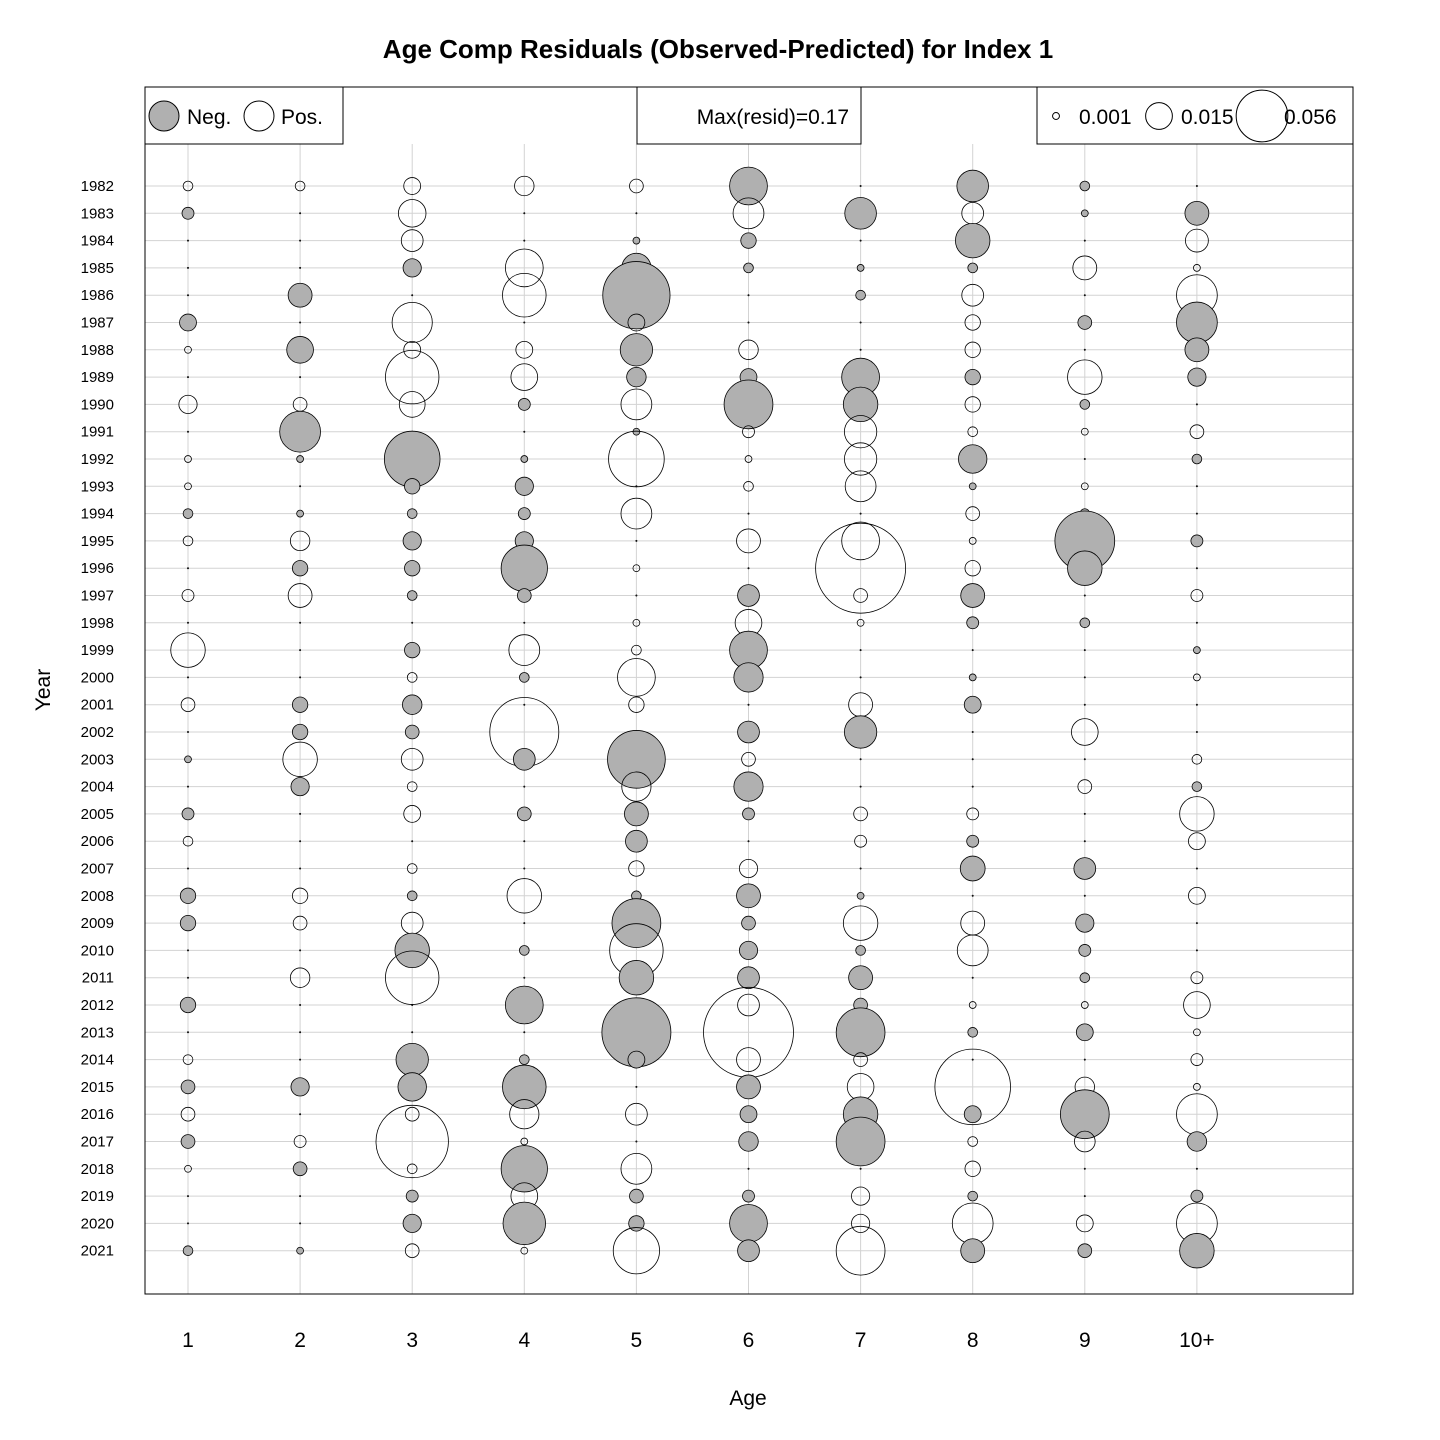  What do you see at coordinates (164, 116) in the screenshot?
I see `legend-negative-swatch` at bounding box center [164, 116].